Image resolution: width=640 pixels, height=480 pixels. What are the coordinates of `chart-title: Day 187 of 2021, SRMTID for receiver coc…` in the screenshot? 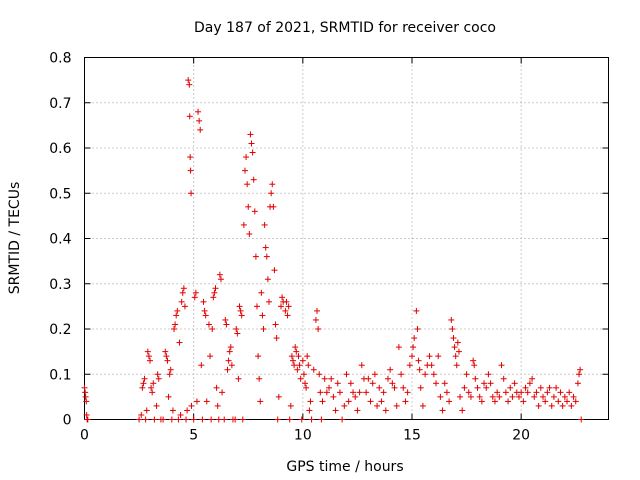 It's located at (345, 28).